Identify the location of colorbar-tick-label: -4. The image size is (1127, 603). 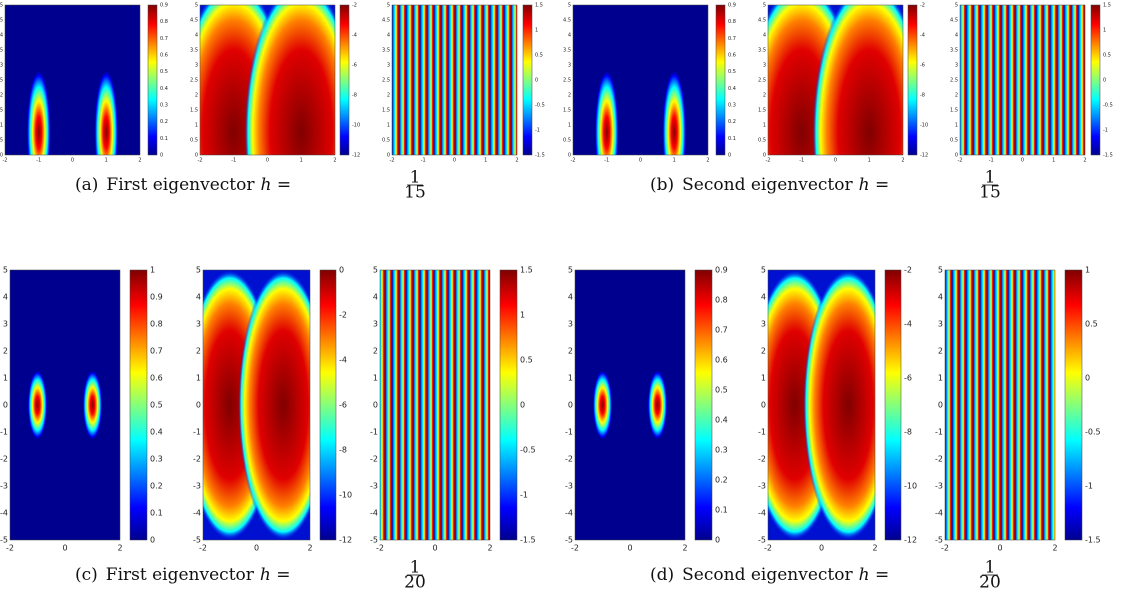
(922, 36).